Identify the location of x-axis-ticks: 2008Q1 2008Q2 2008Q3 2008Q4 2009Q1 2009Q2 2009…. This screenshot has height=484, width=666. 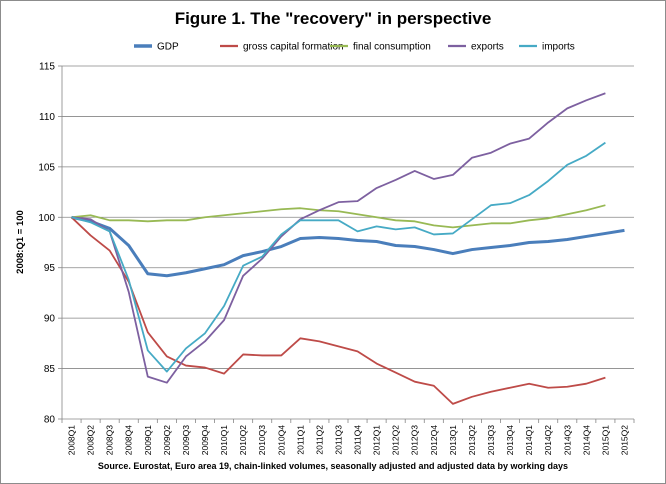
(348, 437).